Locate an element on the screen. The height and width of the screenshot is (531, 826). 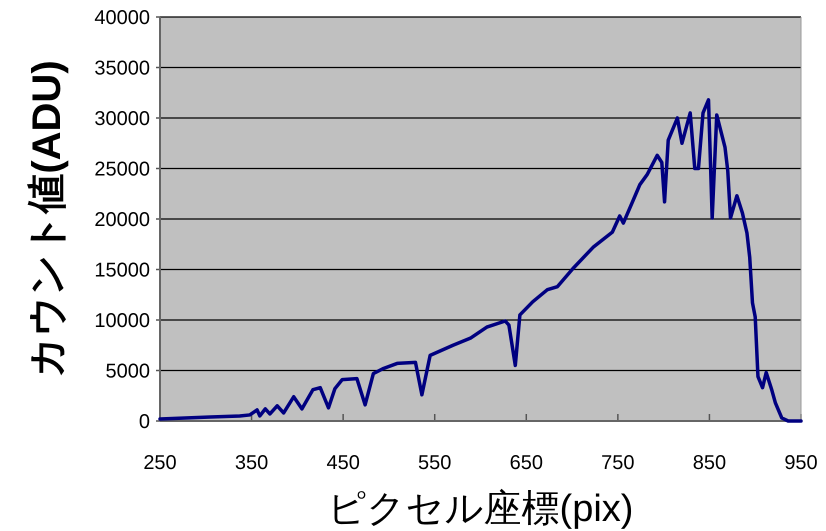
x-tick-label: 550 is located at coordinates (435, 463).